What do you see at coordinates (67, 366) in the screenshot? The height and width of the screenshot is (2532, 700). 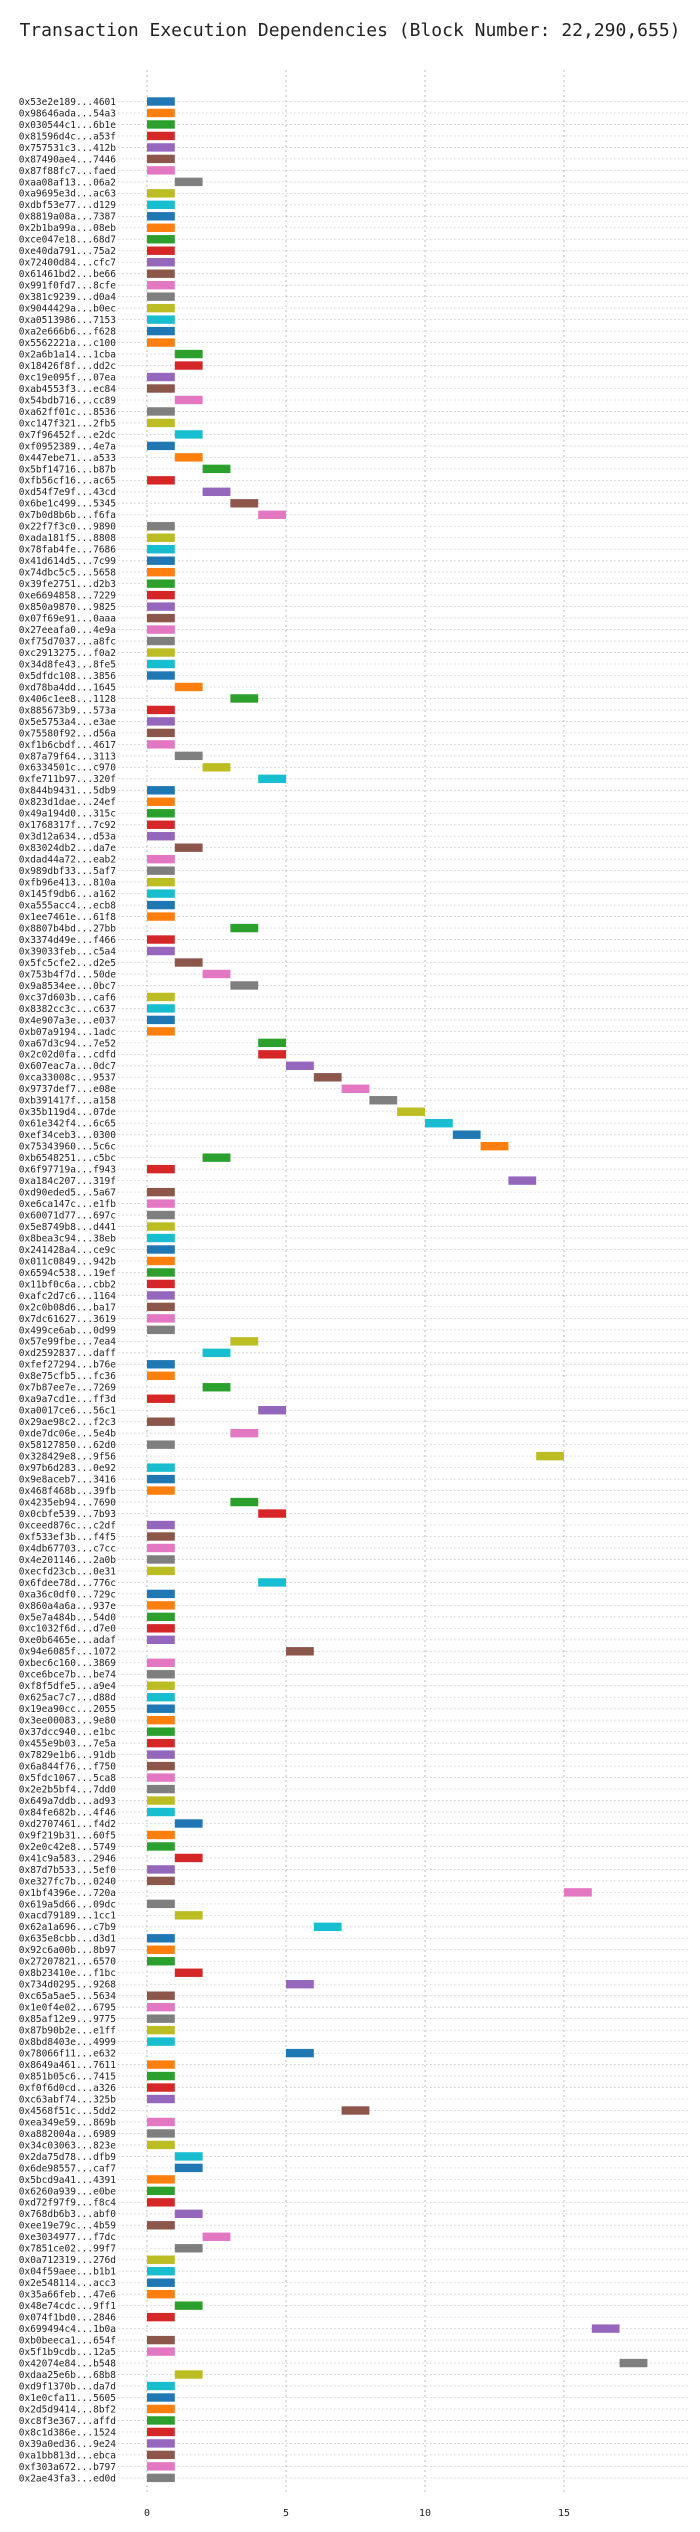 I see `y-tick-label: 0x18426f8f...dd2c` at bounding box center [67, 366].